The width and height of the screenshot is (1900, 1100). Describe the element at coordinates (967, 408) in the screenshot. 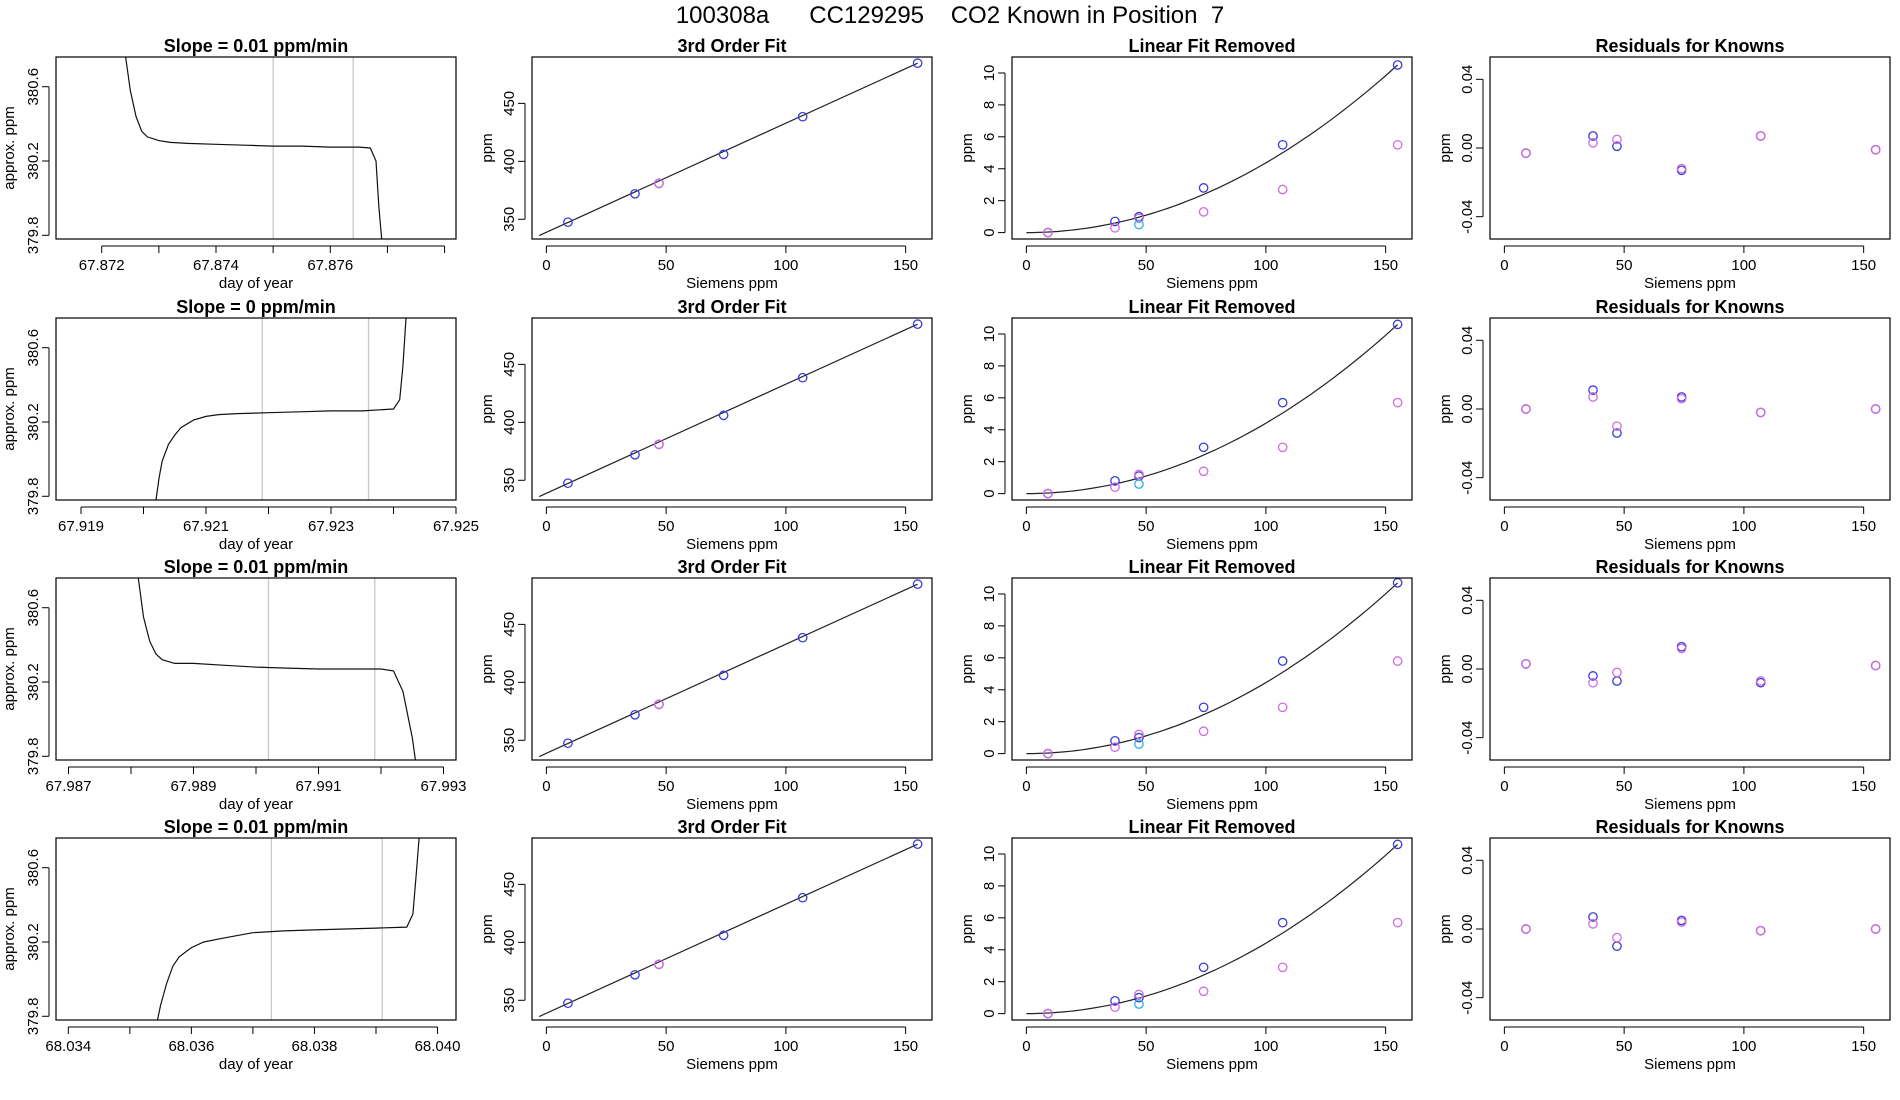

I see `panel-2-3-ylabel: ppm` at that location.